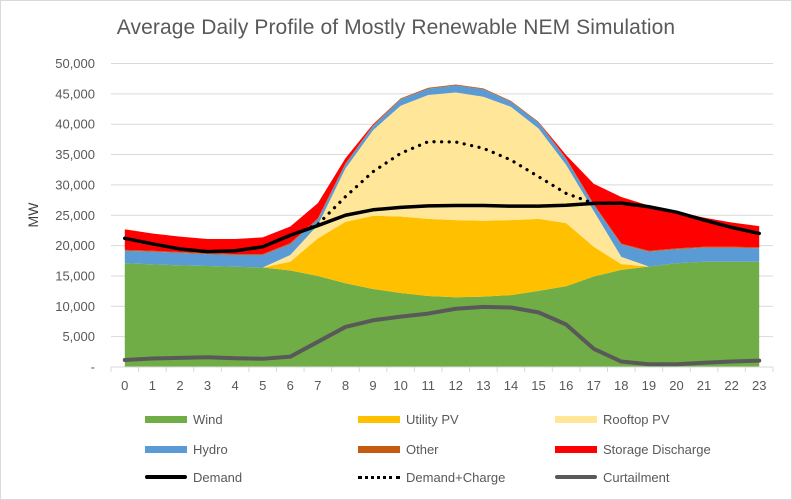 Image resolution: width=792 pixels, height=500 pixels. What do you see at coordinates (33, 215) in the screenshot?
I see `y-axis-title: MW` at bounding box center [33, 215].